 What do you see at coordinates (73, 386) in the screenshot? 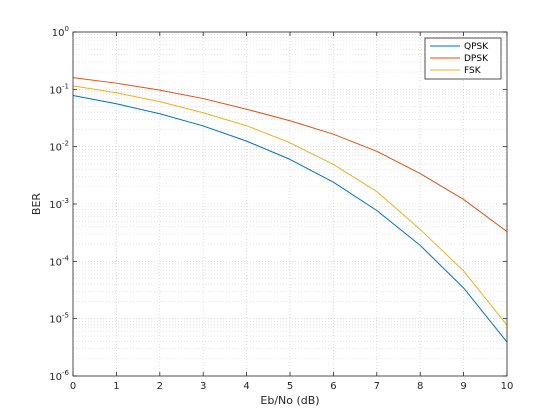
I see `x-tick-label: 0` at bounding box center [73, 386].